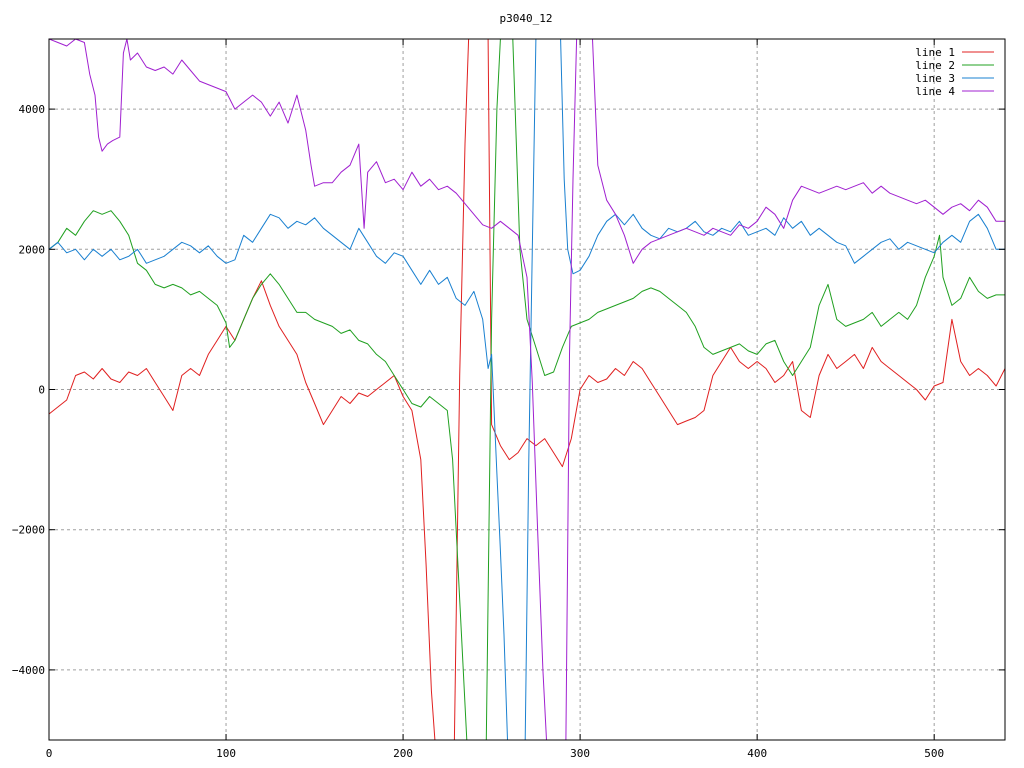 Image resolution: width=1024 pixels, height=768 pixels. I want to click on legend-label-3: line 3, so click(935, 78).